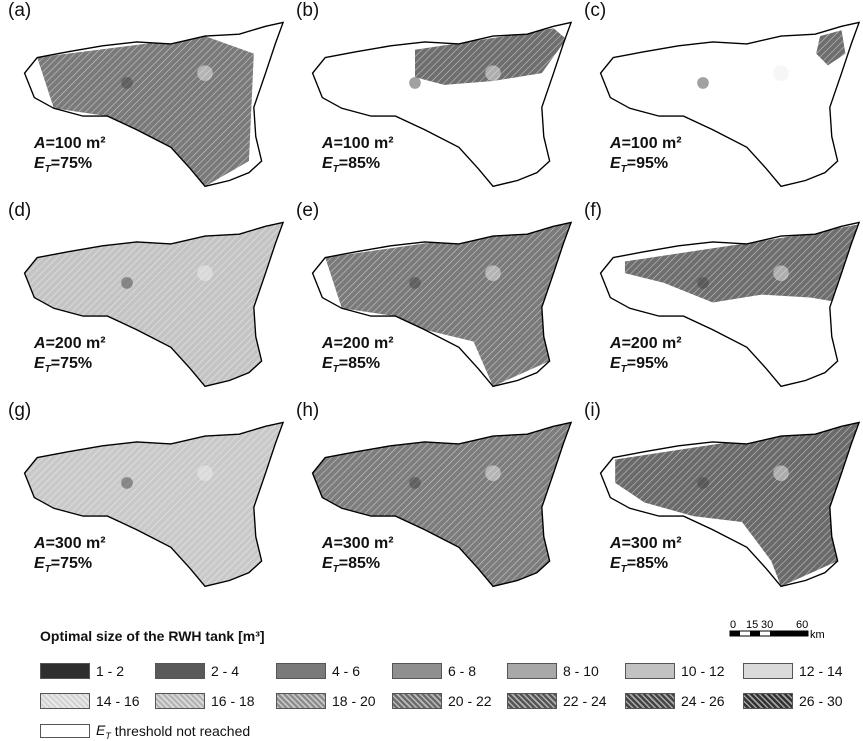 This screenshot has width=863, height=741. I want to click on legend-label: 20 - 22, so click(470, 701).